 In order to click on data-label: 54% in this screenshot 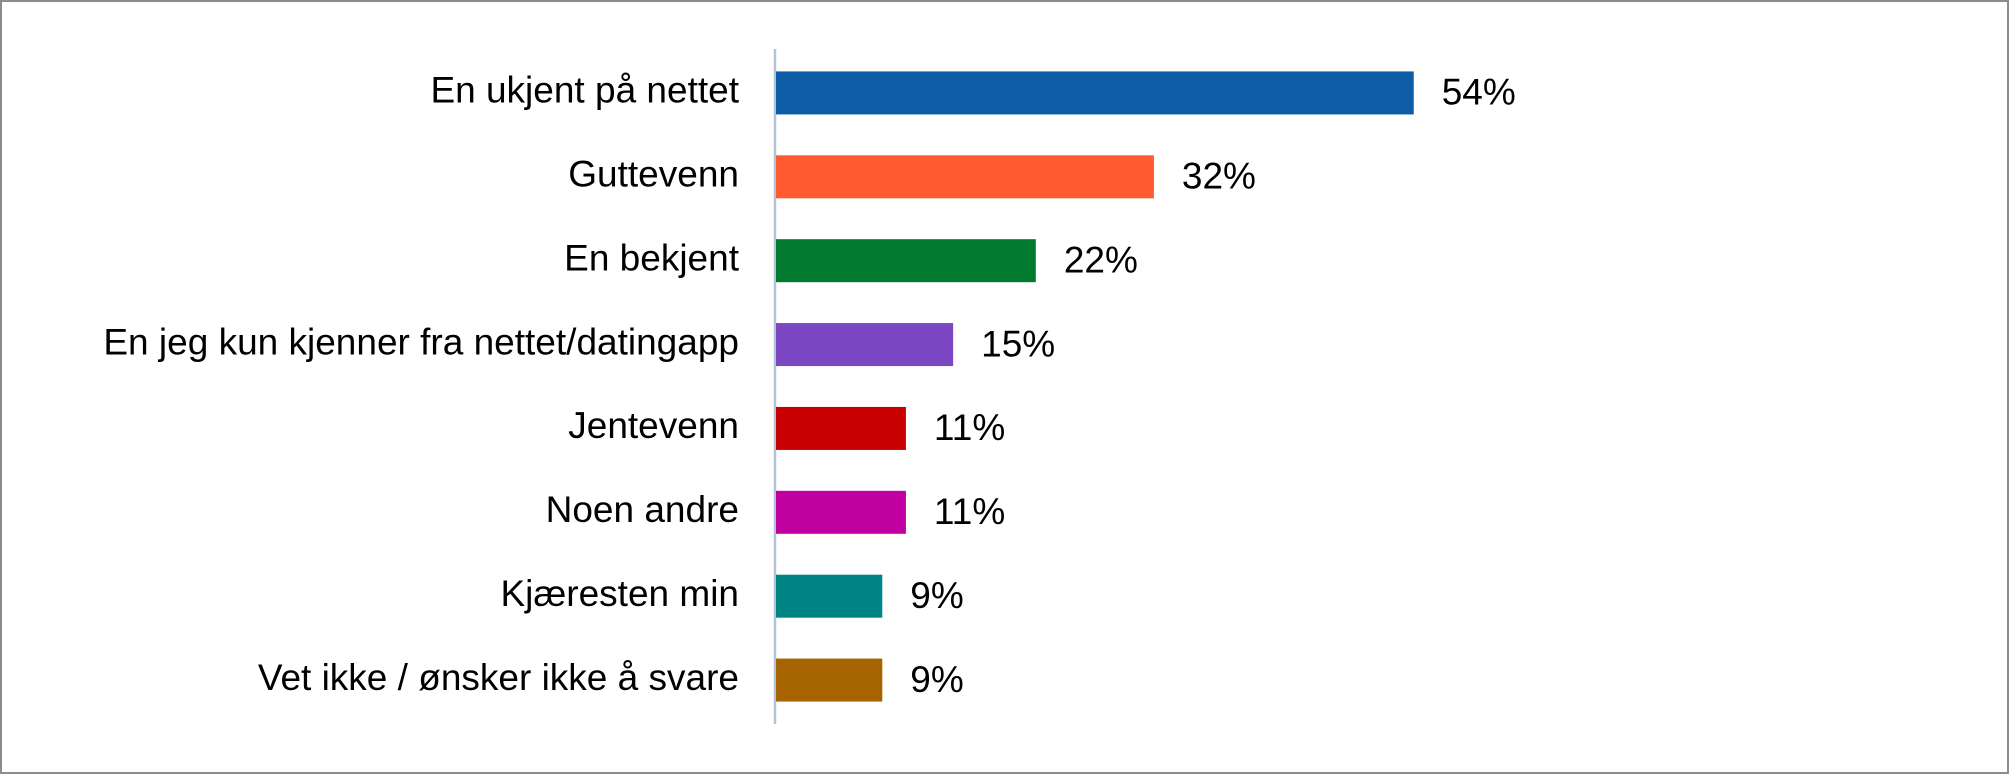, I will do `click(1479, 92)`.